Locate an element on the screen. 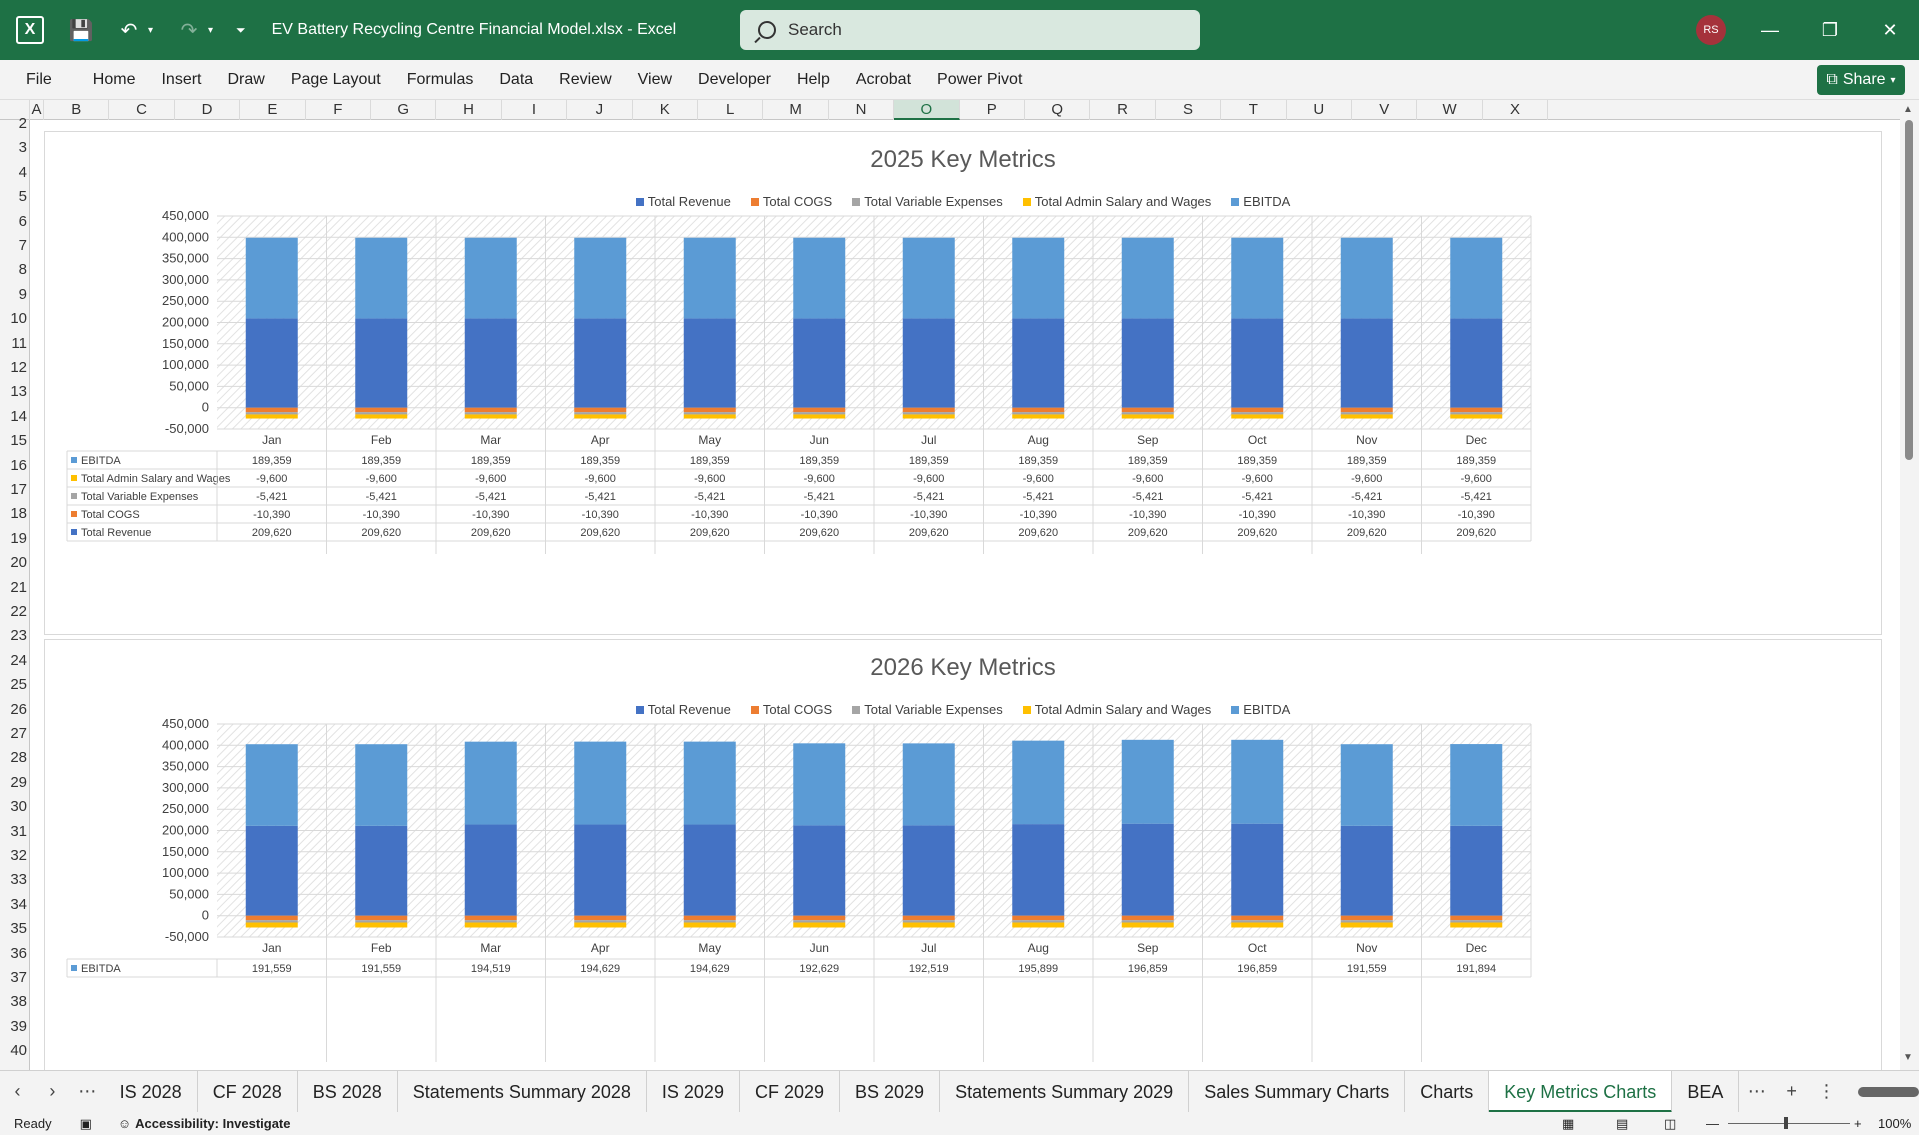  bar-total-revenue-apr is located at coordinates (600, 363).